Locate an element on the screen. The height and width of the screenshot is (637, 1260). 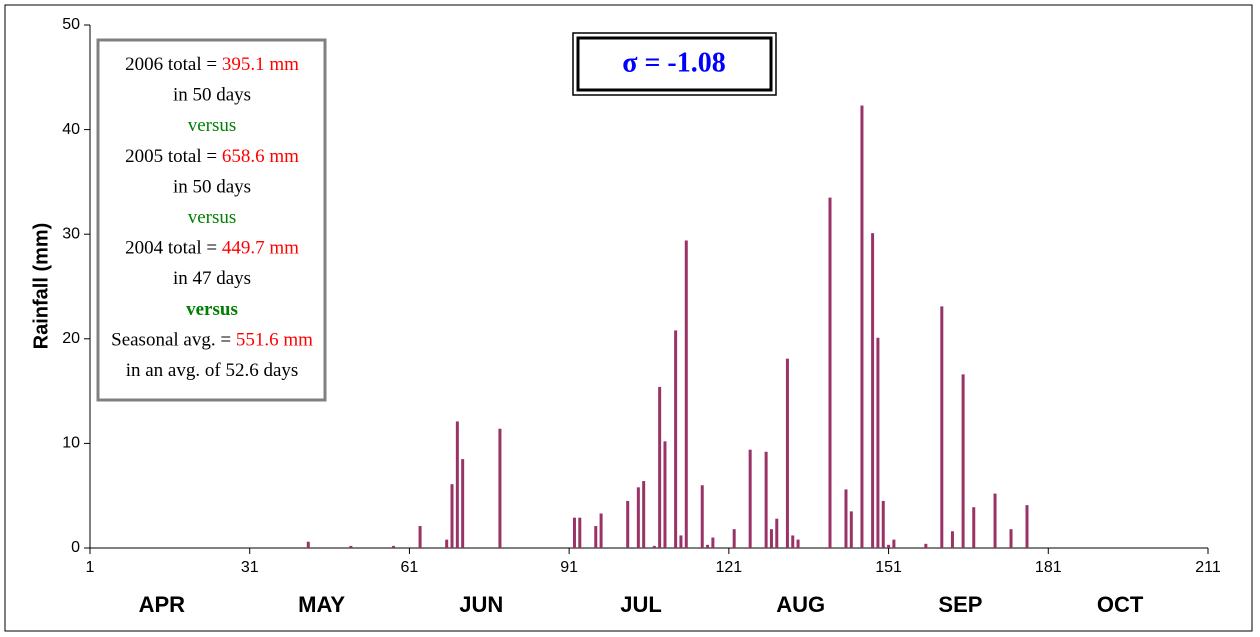
x-tick-label: 151 is located at coordinates (888, 567).